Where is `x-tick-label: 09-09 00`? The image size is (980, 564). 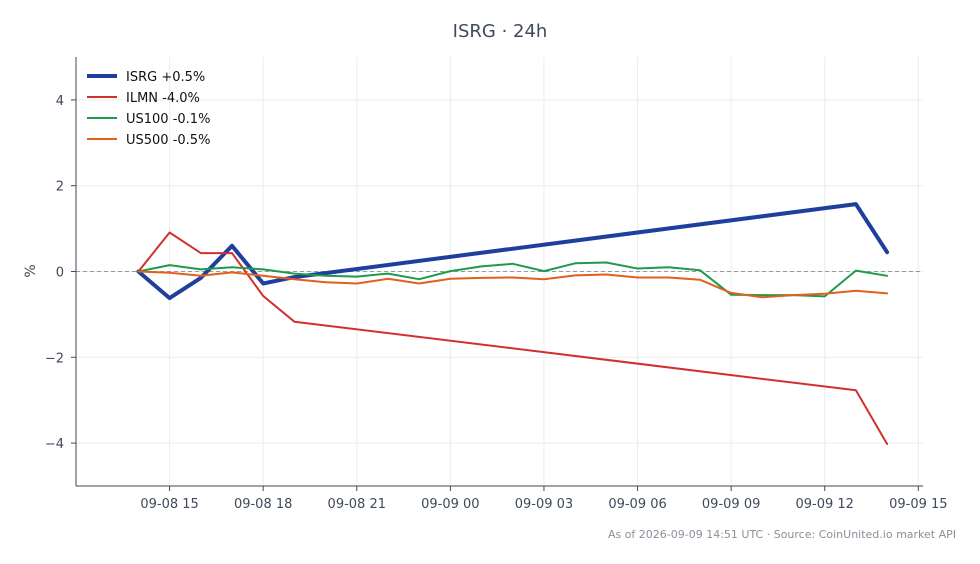
x-tick-label: 09-09 00 is located at coordinates (450, 504).